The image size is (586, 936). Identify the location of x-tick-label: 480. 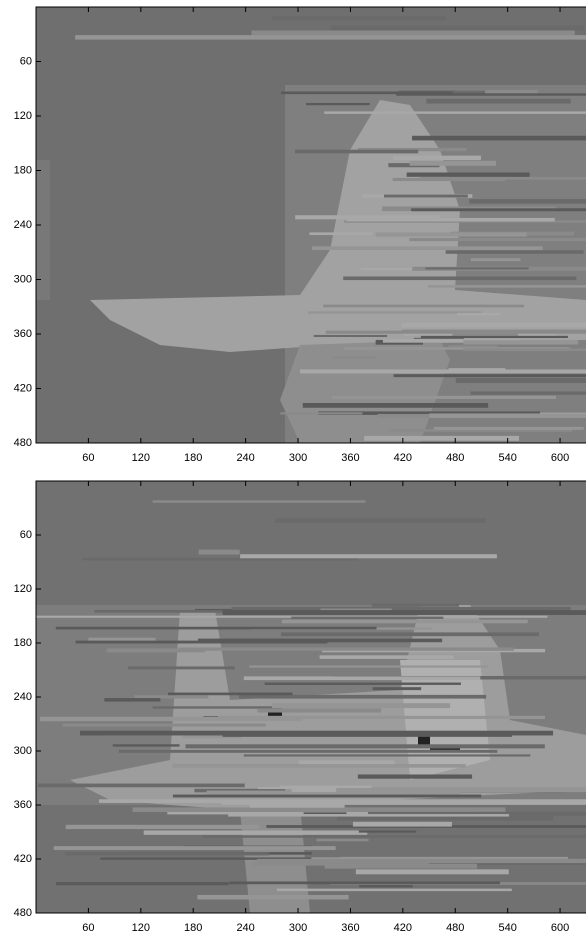
(455, 928).